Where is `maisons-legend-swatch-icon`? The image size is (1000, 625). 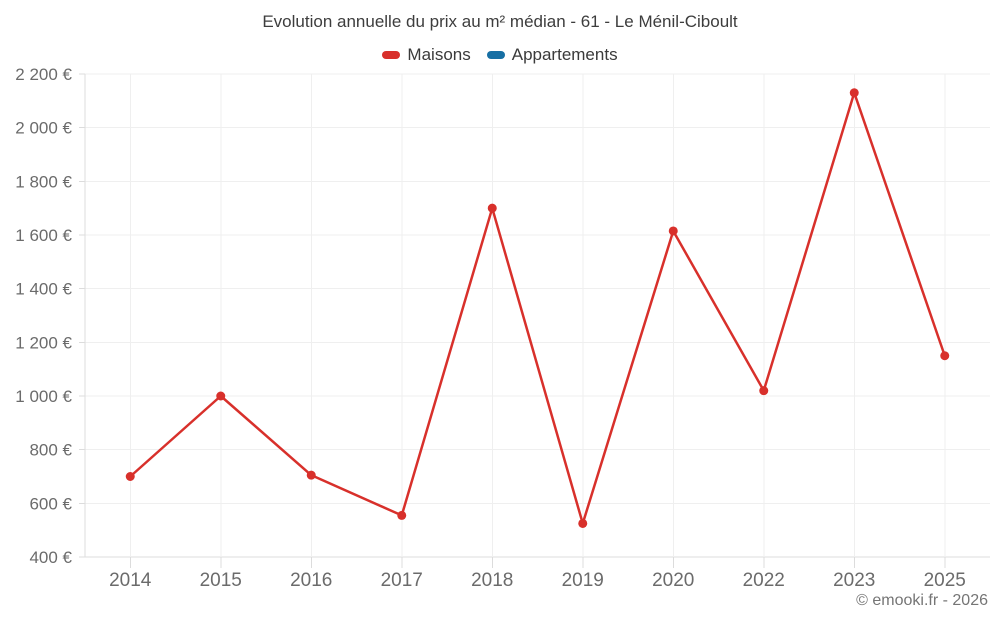
maisons-legend-swatch-icon is located at coordinates (391, 55).